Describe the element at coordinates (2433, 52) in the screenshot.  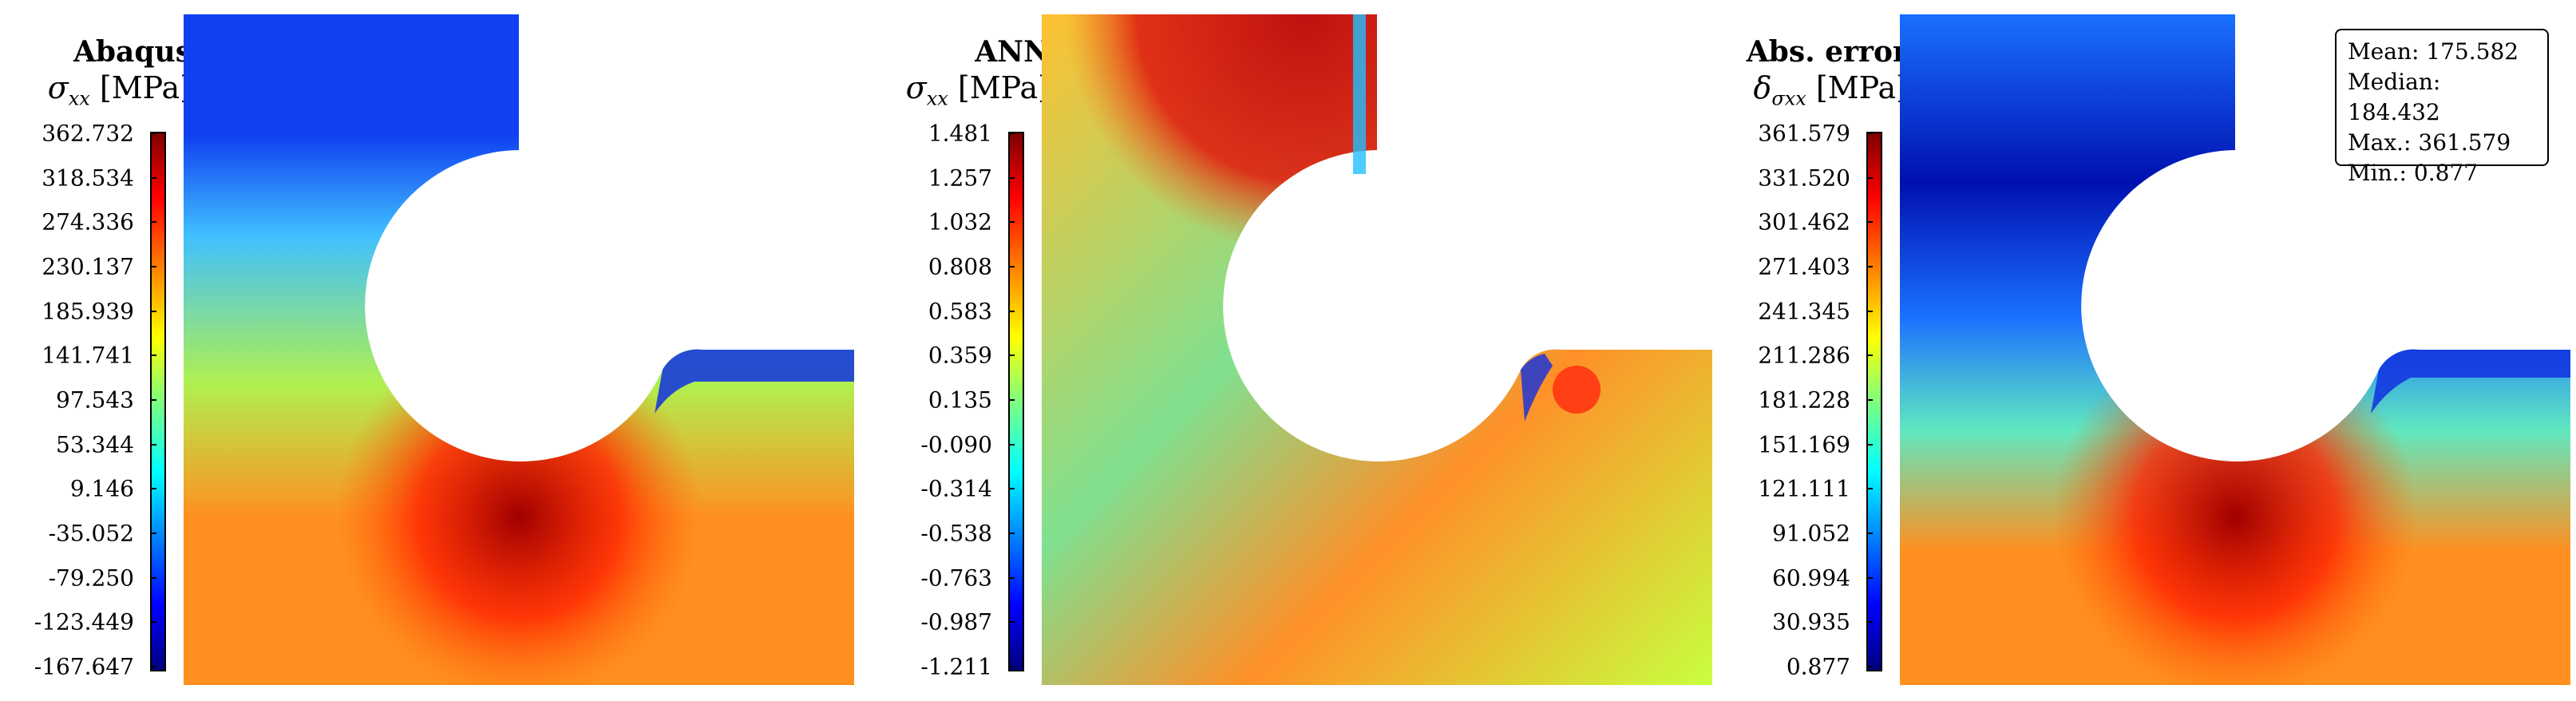
I see `stat-mean: Mean: 175.582` at that location.